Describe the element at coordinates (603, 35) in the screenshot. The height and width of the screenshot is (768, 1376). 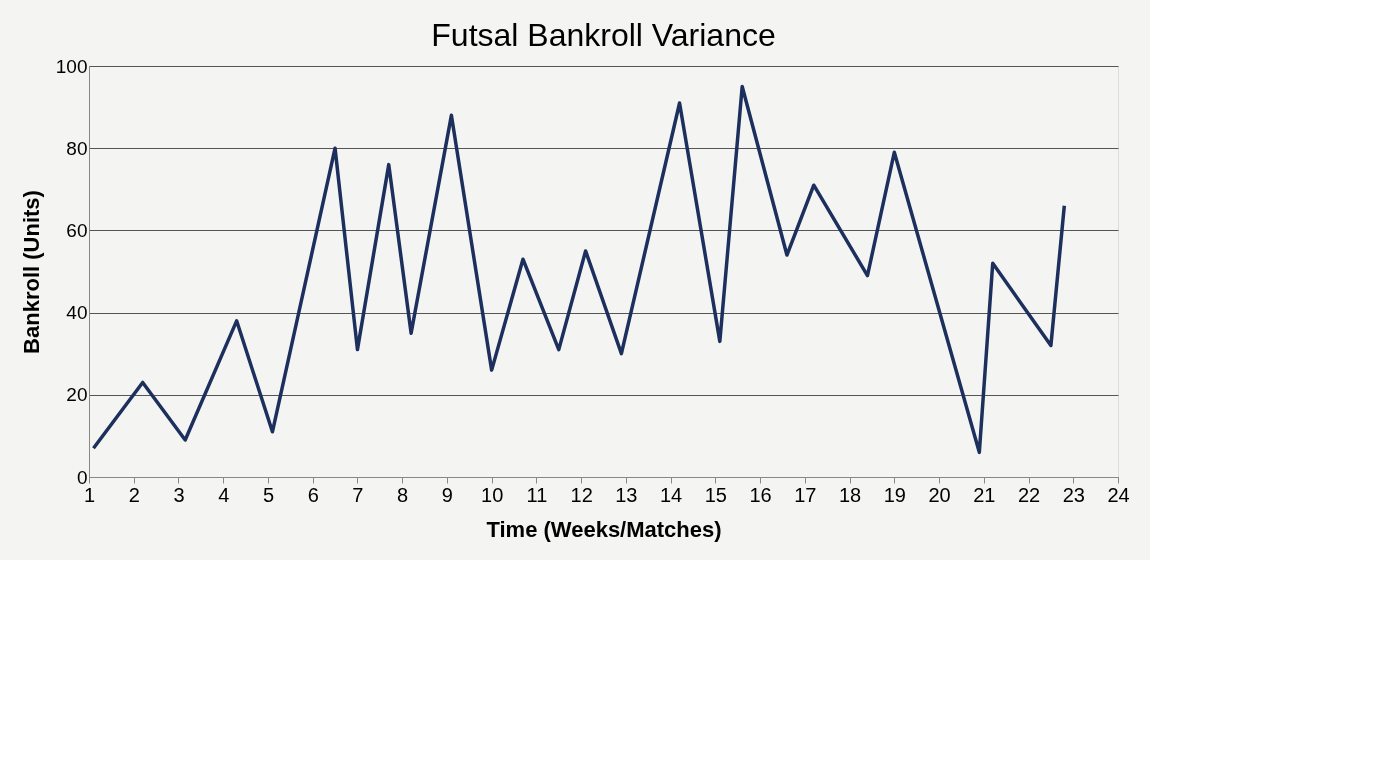
I see `chart-title: Futsal Bankroll Variance` at that location.